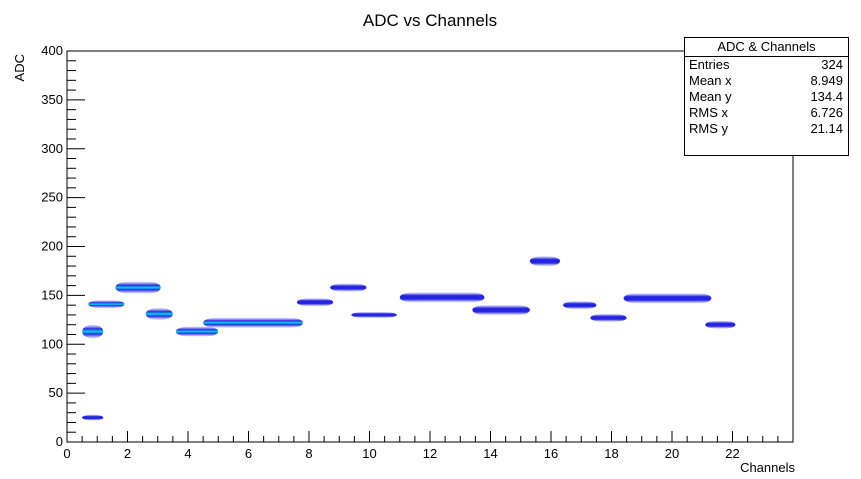 This screenshot has width=861, height=479. Describe the element at coordinates (56, 392) in the screenshot. I see `y-tick-label: 50` at that location.